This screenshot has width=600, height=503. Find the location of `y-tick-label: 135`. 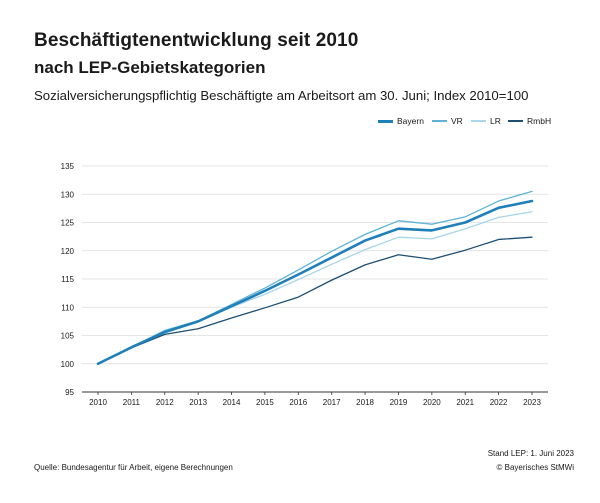

y-tick-label: 135 is located at coordinates (68, 166).